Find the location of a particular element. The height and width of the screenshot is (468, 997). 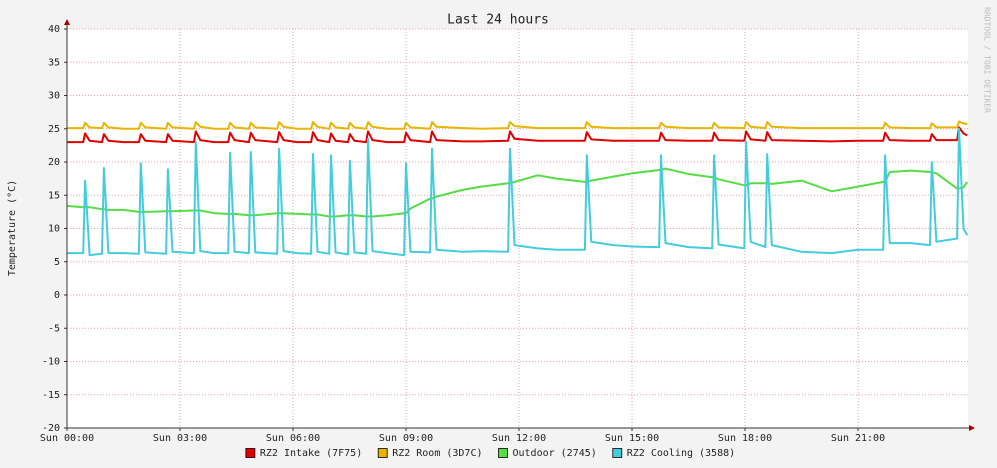

legend-label: RZ2 Room (3D7C) is located at coordinates (437, 453).